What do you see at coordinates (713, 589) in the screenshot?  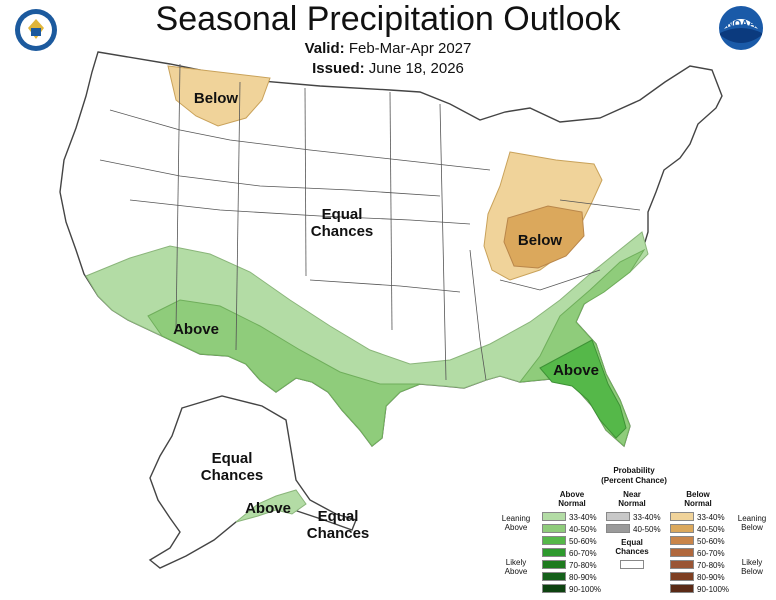 I see `below-level-label: 90-100%` at bounding box center [713, 589].